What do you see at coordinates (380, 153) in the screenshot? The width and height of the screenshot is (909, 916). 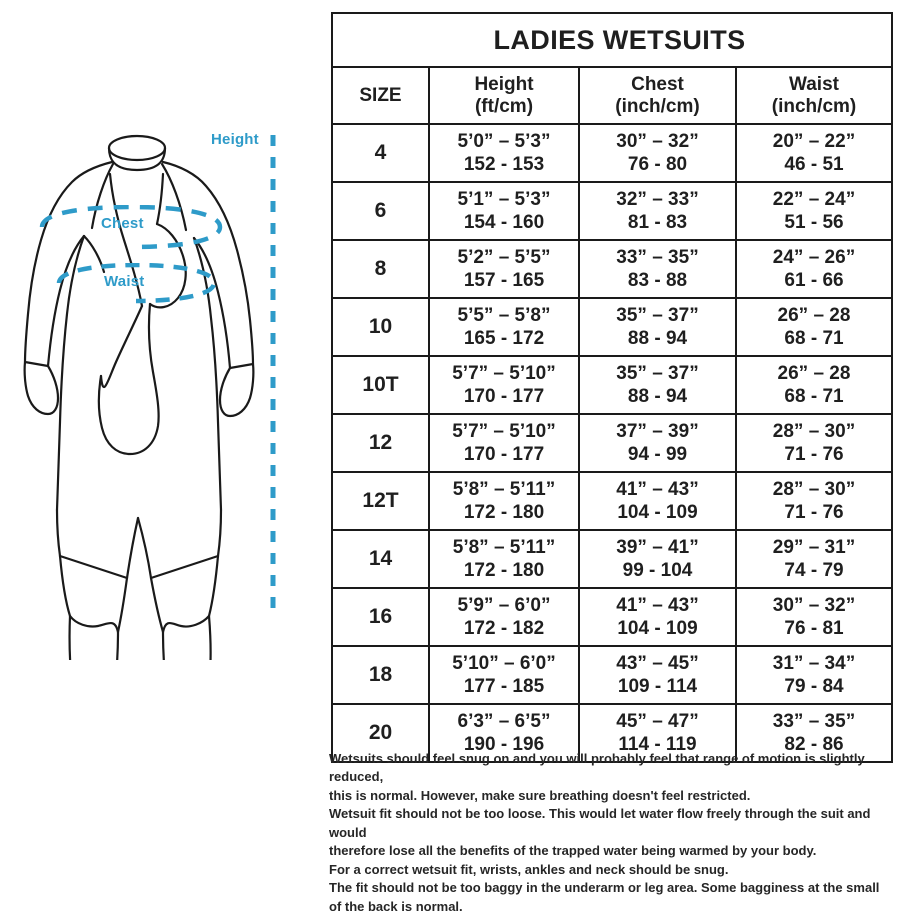 I see `size-value: 4` at bounding box center [380, 153].